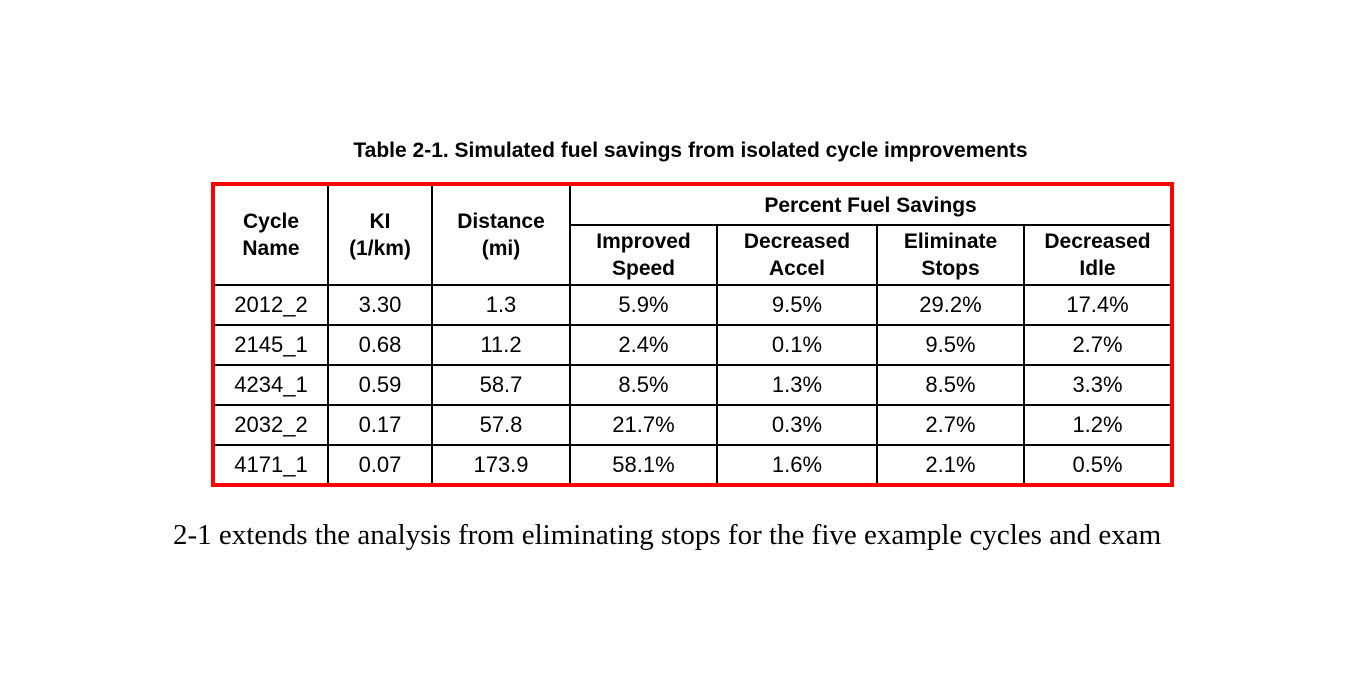  What do you see at coordinates (270, 425) in the screenshot?
I see `table-cell: 2032_2` at bounding box center [270, 425].